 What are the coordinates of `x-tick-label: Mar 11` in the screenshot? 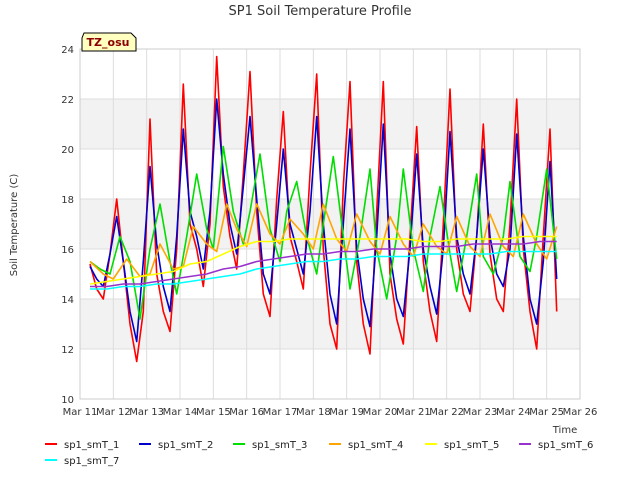 It's located at (80, 412).